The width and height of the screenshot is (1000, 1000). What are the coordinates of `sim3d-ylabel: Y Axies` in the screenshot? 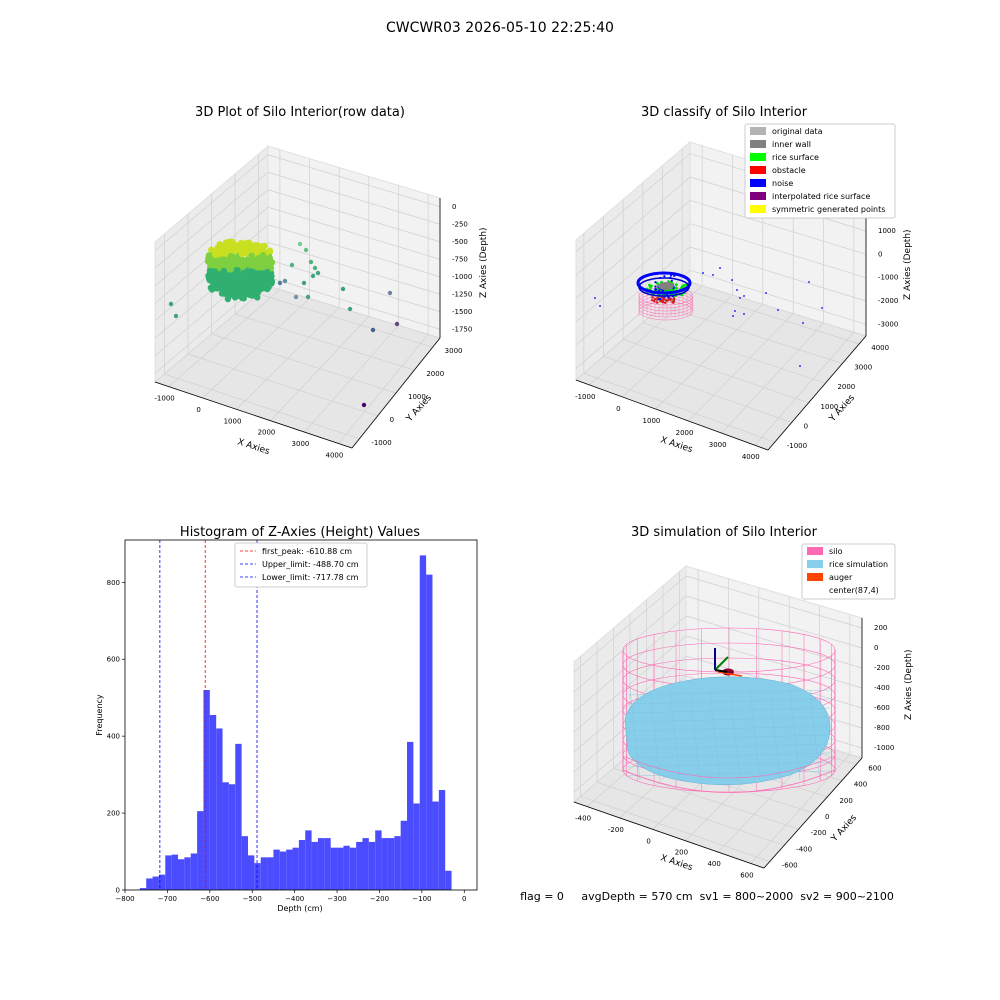 It's located at (844, 829).